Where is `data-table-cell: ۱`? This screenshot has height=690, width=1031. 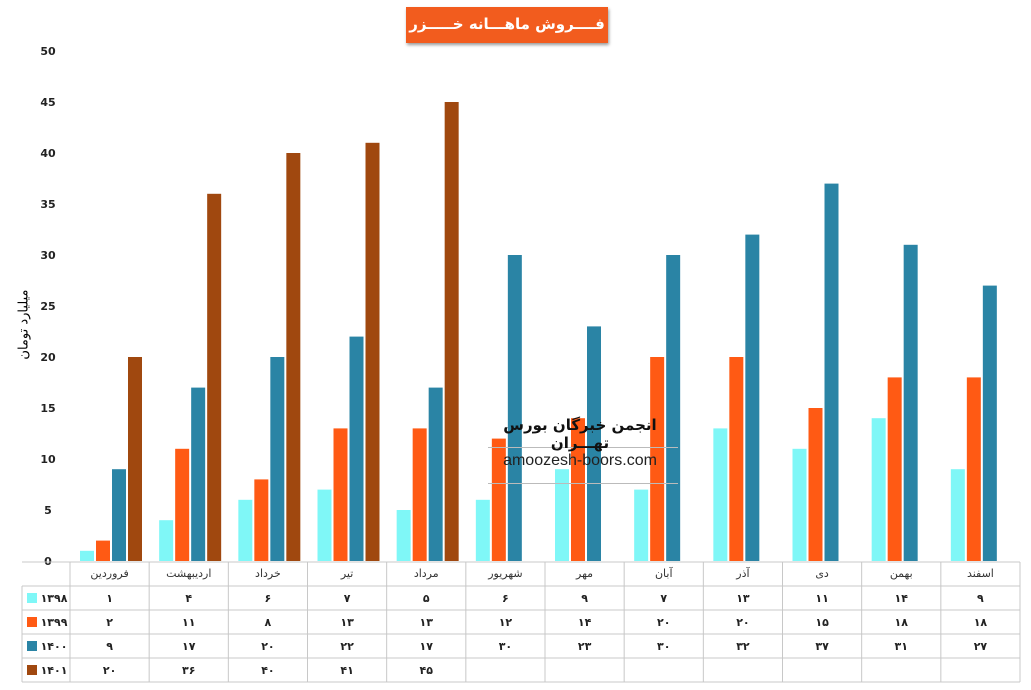 data-table-cell: ۱ is located at coordinates (109, 598).